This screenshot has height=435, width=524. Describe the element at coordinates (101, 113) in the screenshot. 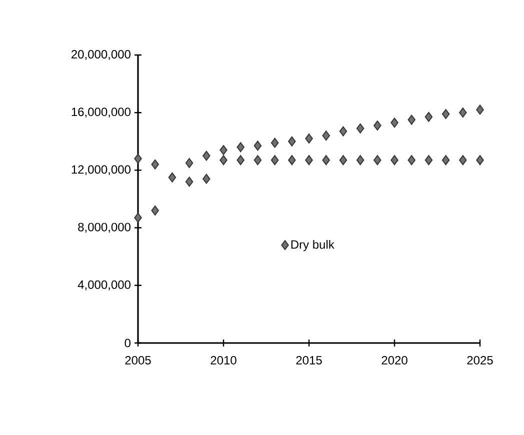

I see `y-tick-label: 16,000,000` at that location.